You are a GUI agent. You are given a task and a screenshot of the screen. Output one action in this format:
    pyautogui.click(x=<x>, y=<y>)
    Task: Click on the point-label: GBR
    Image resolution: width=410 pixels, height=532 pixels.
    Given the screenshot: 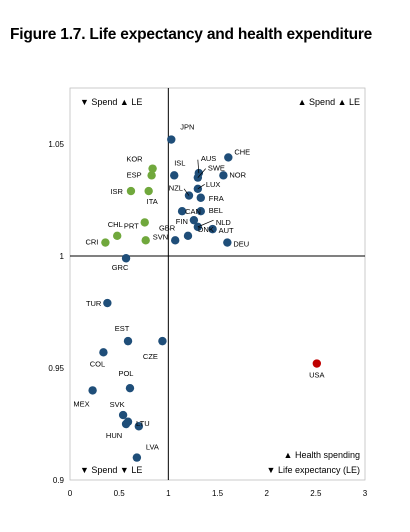 What is the action you would take?
    pyautogui.click(x=167, y=227)
    